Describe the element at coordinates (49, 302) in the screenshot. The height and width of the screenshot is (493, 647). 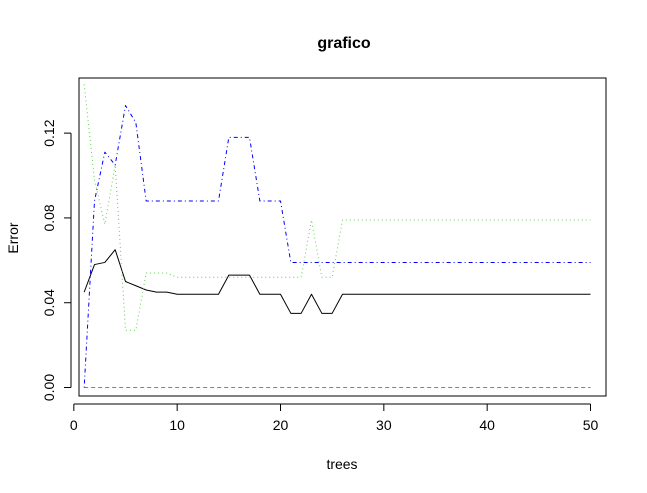
I see `y-tick-label: 0.04` at that location.